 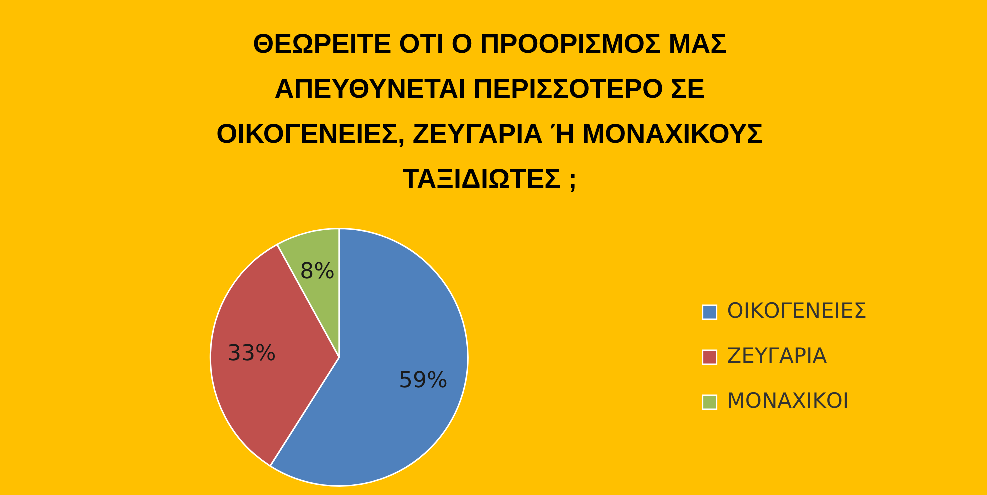 What do you see at coordinates (788, 400) in the screenshot?
I see `legend-label: ΜΟΝΑΧΙΚΟΙ` at bounding box center [788, 400].